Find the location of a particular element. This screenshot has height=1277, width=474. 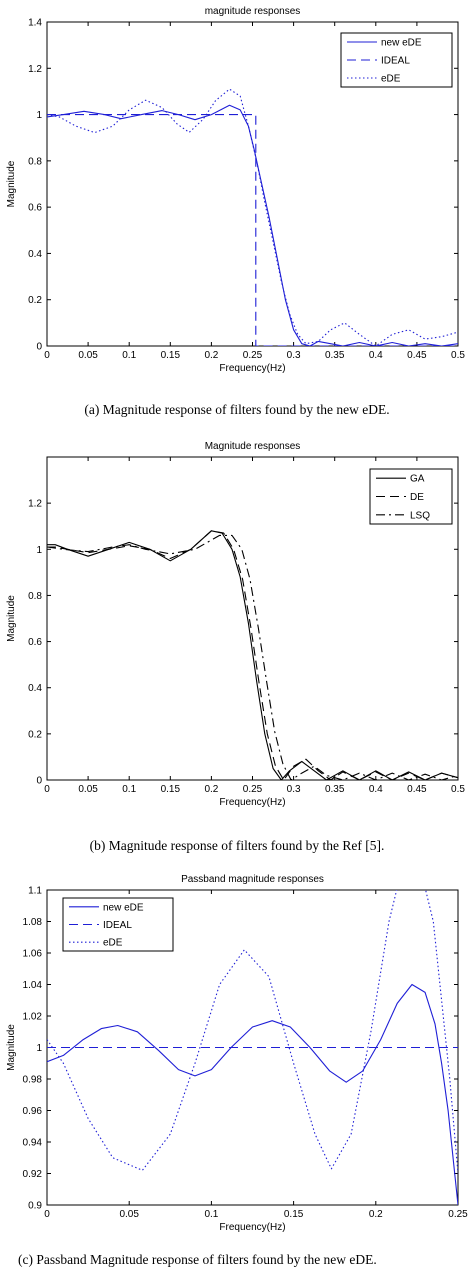

legend: GA DE LSQ is located at coordinates (411, 496).